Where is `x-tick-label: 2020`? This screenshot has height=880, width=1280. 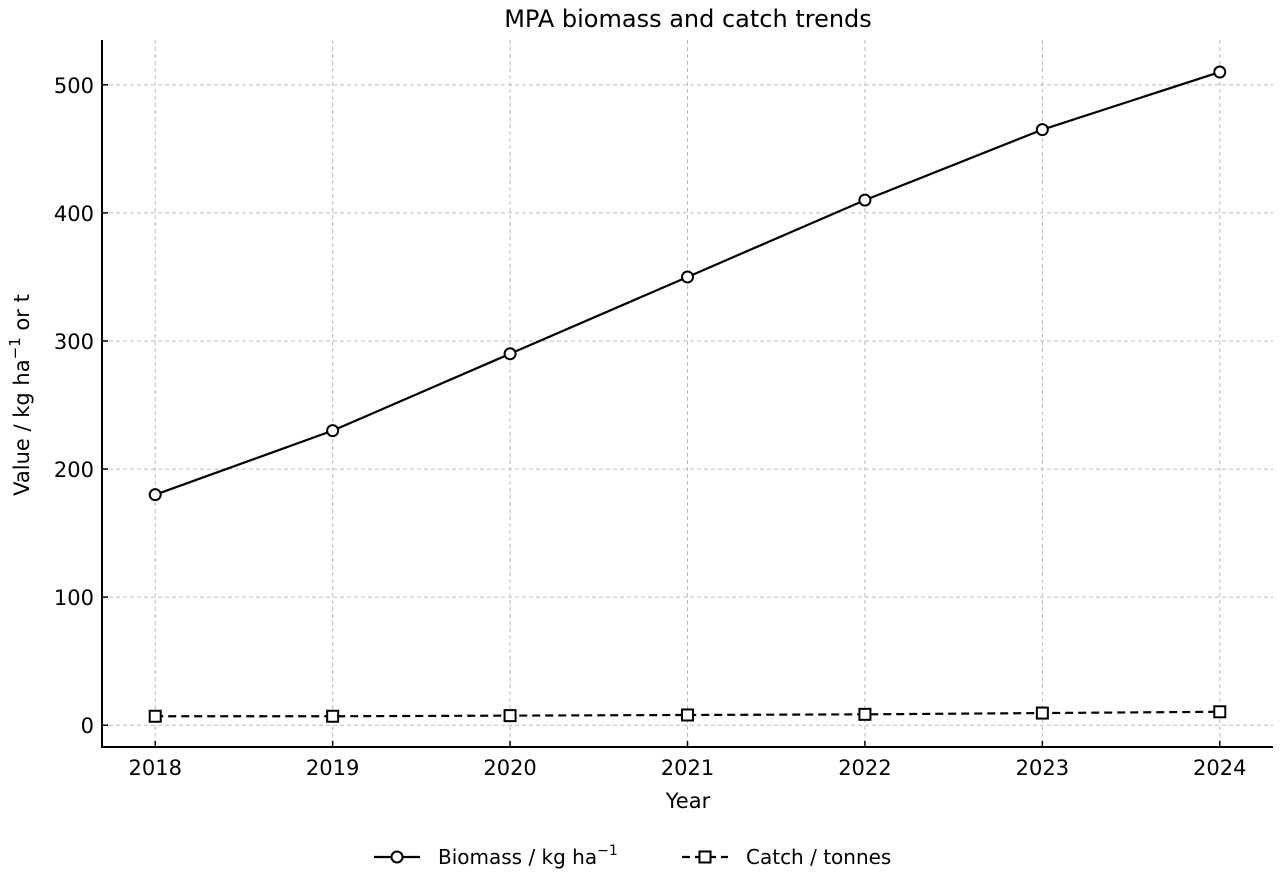
x-tick-label: 2020 is located at coordinates (509, 768).